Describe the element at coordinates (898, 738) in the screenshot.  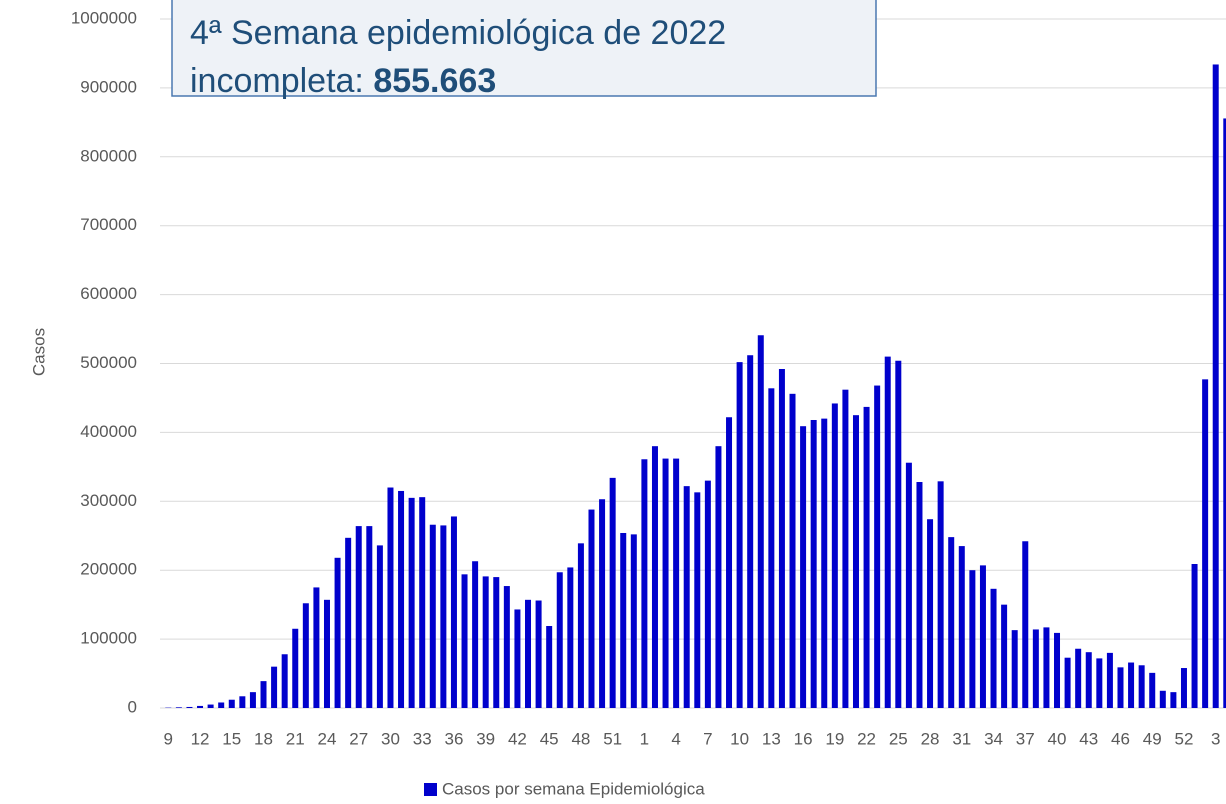
I see `x-tick-label: 25` at that location.